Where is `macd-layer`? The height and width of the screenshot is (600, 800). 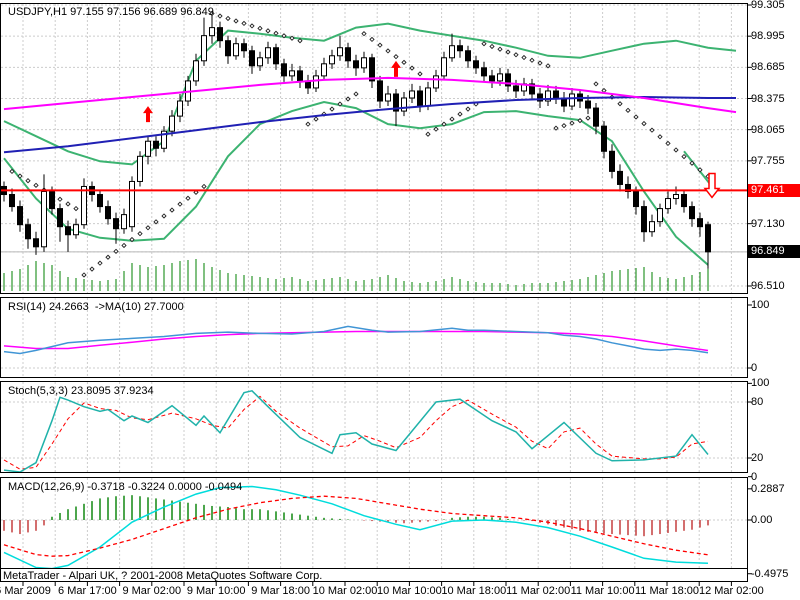
macd-layer is located at coordinates (374, 523).